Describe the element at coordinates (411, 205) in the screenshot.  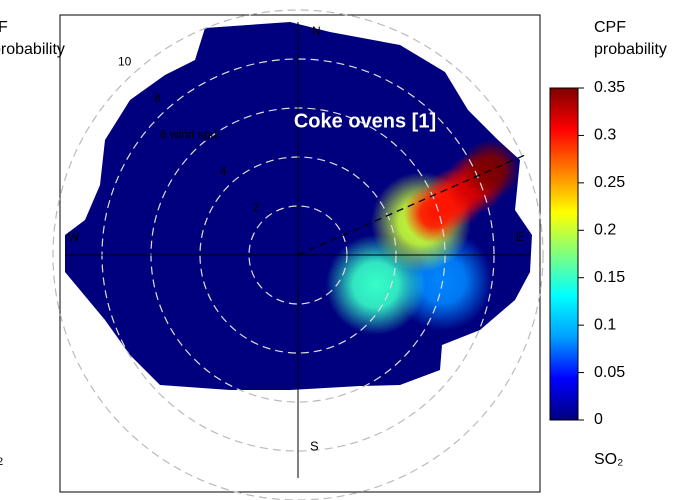
I see `source-direction` at that location.